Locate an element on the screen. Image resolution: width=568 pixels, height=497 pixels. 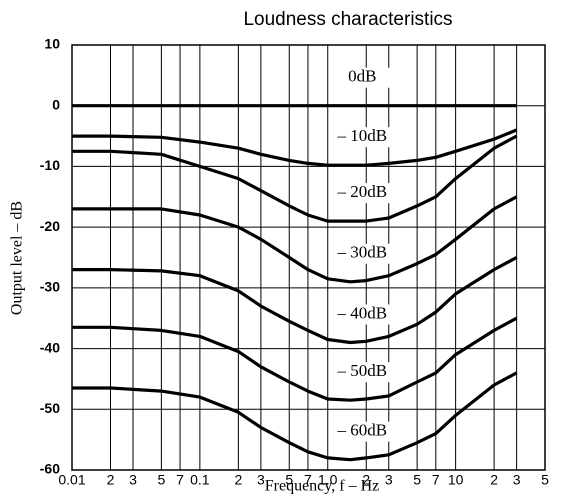
chart-title: Loudness characteristics is located at coordinates (347, 19).